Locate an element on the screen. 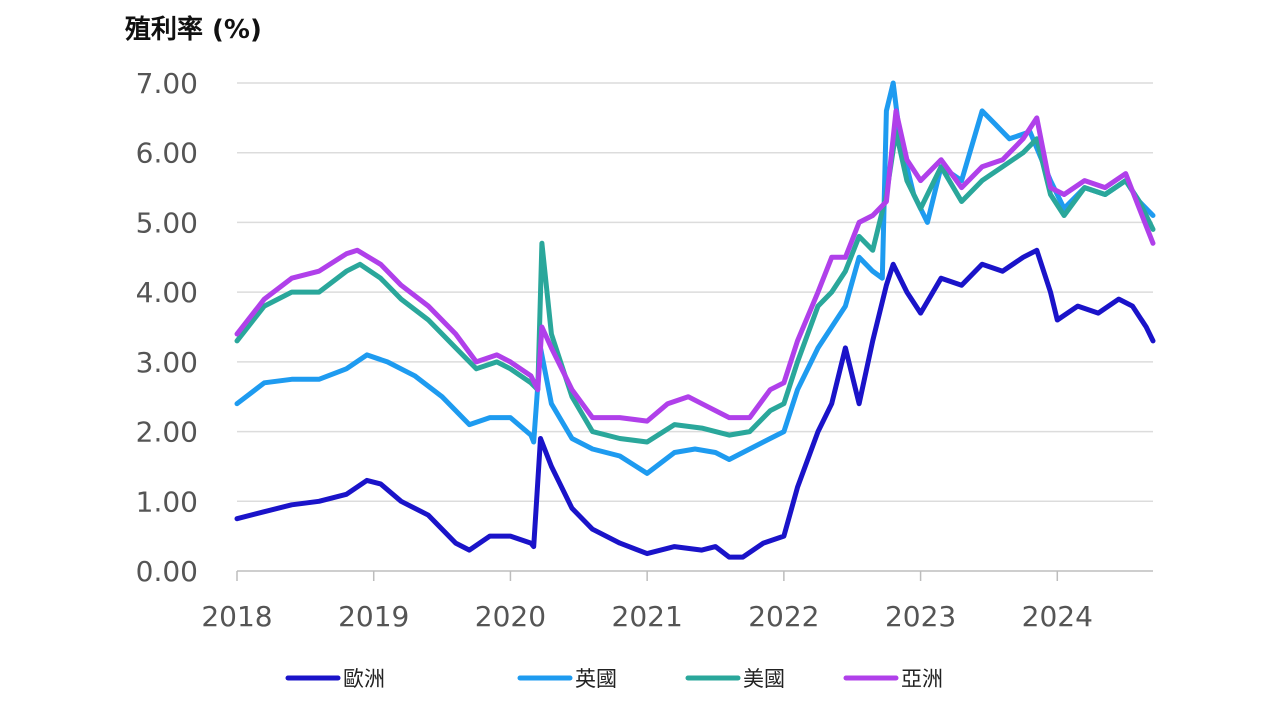 The height and width of the screenshot is (720, 1280). y-tick-label: 0.00 is located at coordinates (167, 571).